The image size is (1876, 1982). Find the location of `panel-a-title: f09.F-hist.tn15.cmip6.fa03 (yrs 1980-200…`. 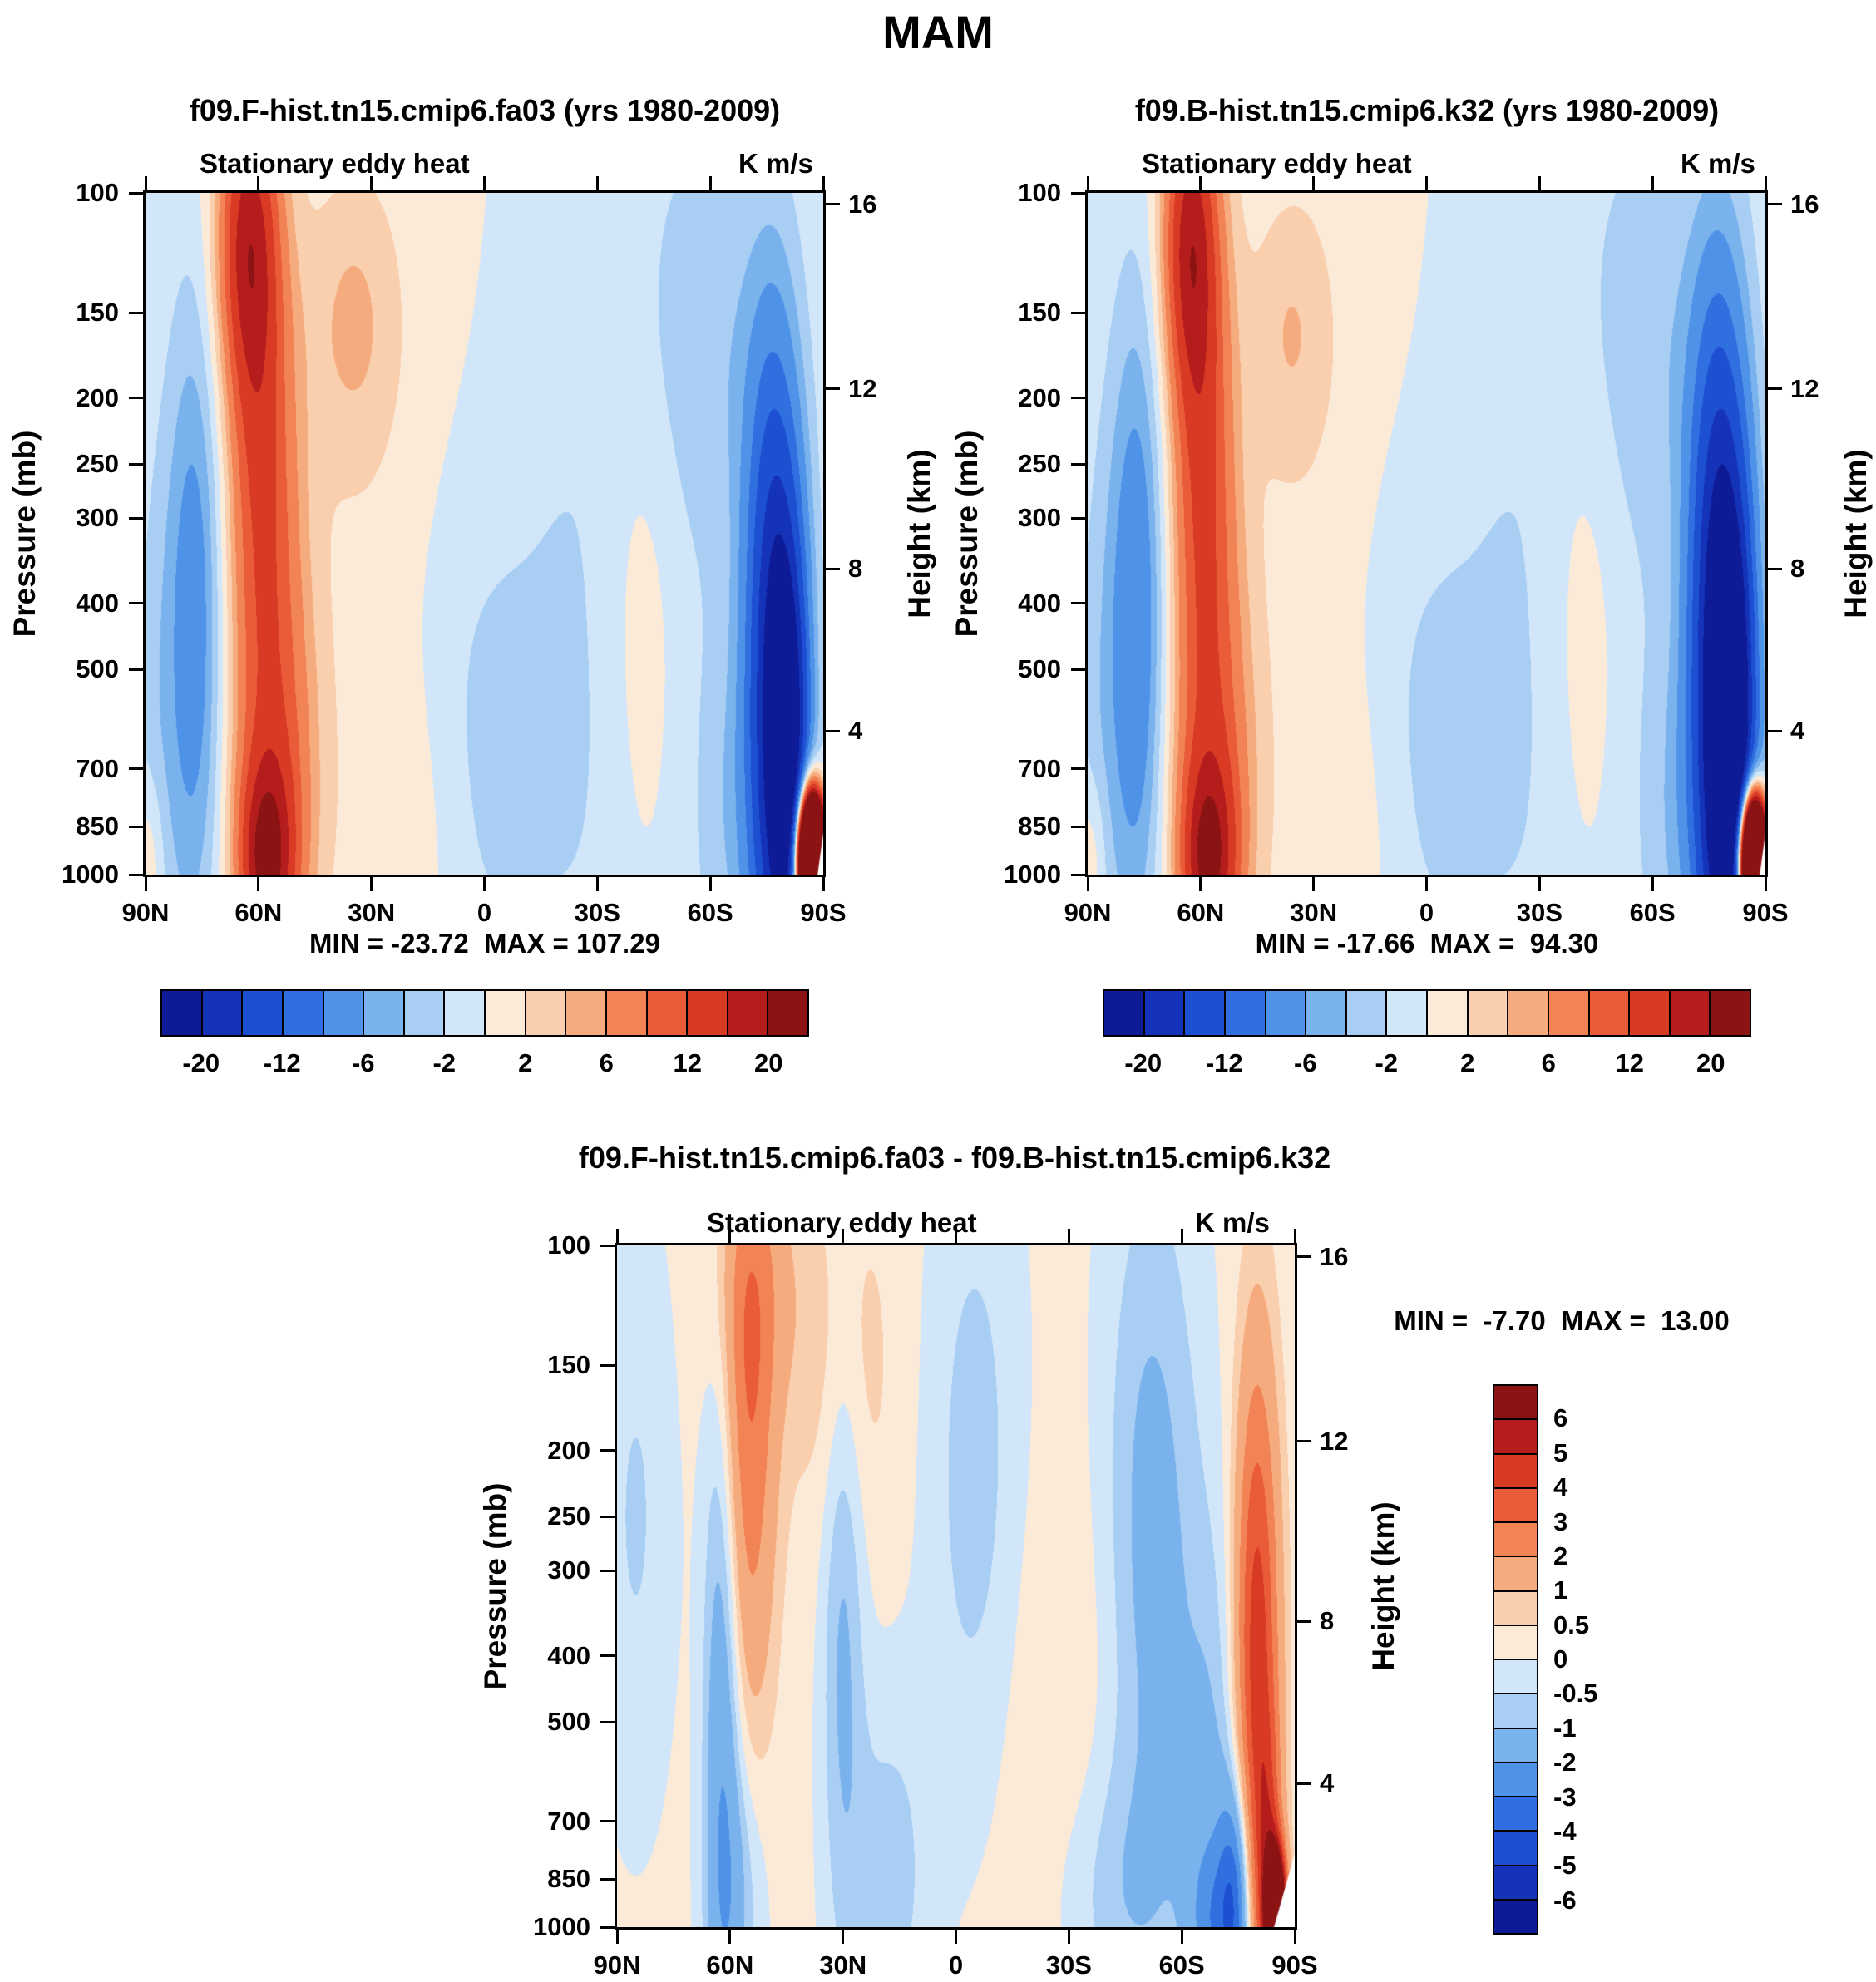

panel-a-title: f09.F-hist.tn15.cmip6.fa03 (yrs 1980-200… is located at coordinates (485, 110).